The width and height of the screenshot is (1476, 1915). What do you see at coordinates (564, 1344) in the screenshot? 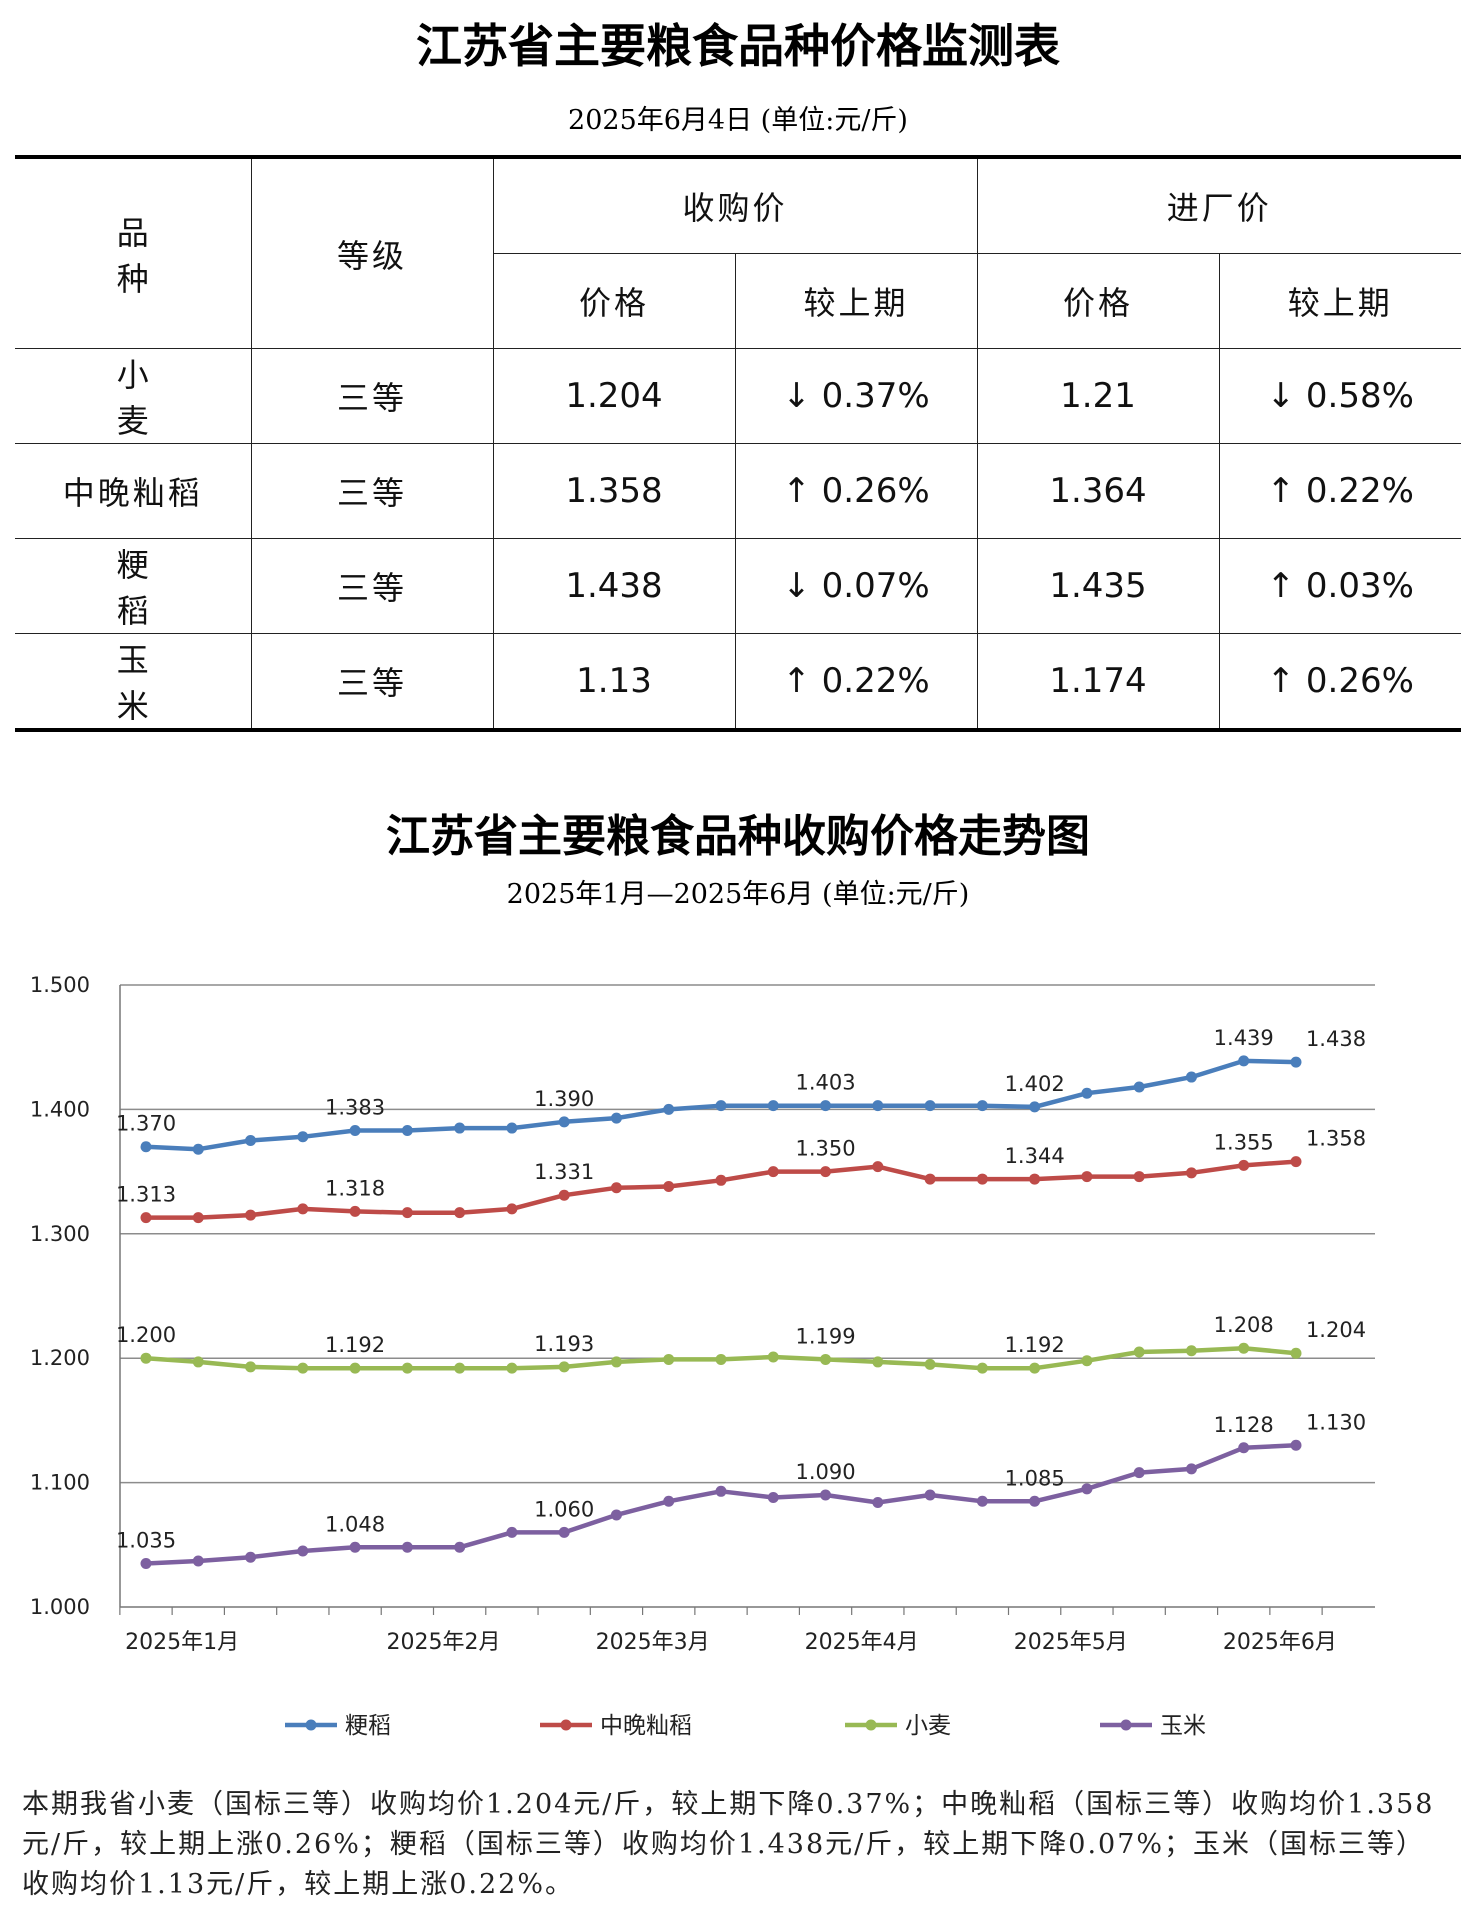
I see `data-label: 1.193` at bounding box center [564, 1344].